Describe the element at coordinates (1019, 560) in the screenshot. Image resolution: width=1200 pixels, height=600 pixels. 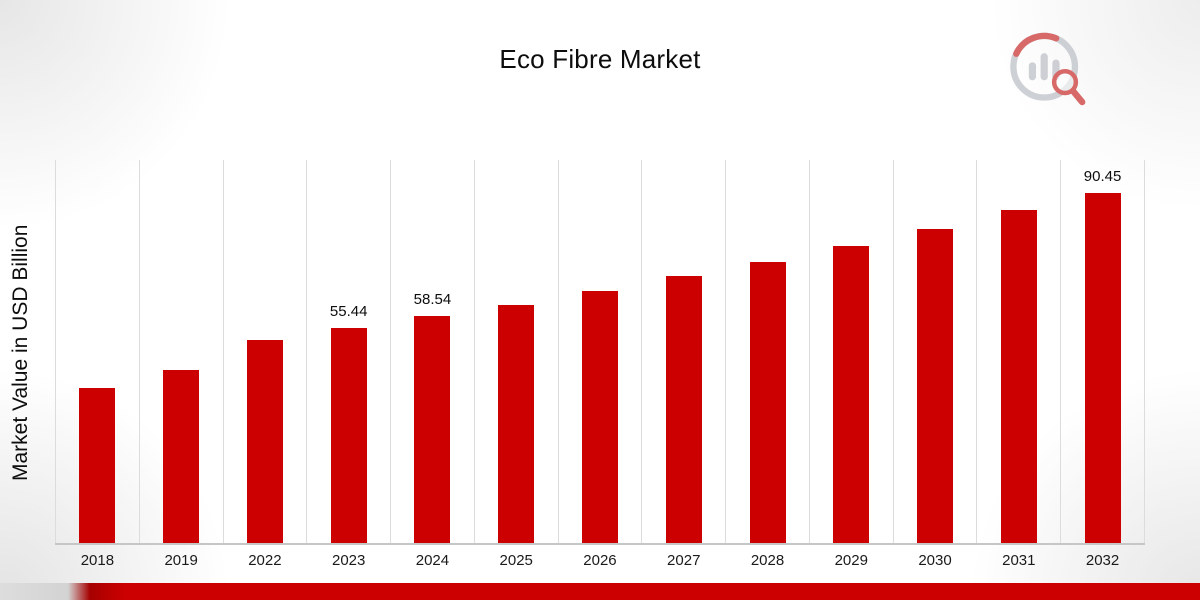
I see `x-tick-label: 2031` at that location.